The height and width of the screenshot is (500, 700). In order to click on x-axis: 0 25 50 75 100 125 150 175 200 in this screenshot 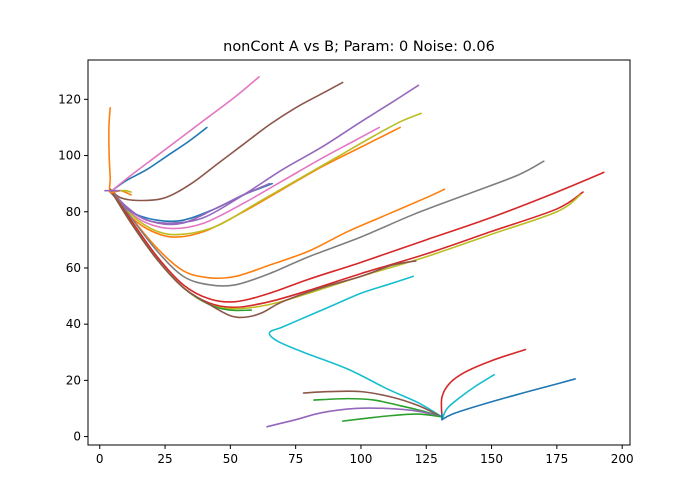, I will do `click(365, 455)`.